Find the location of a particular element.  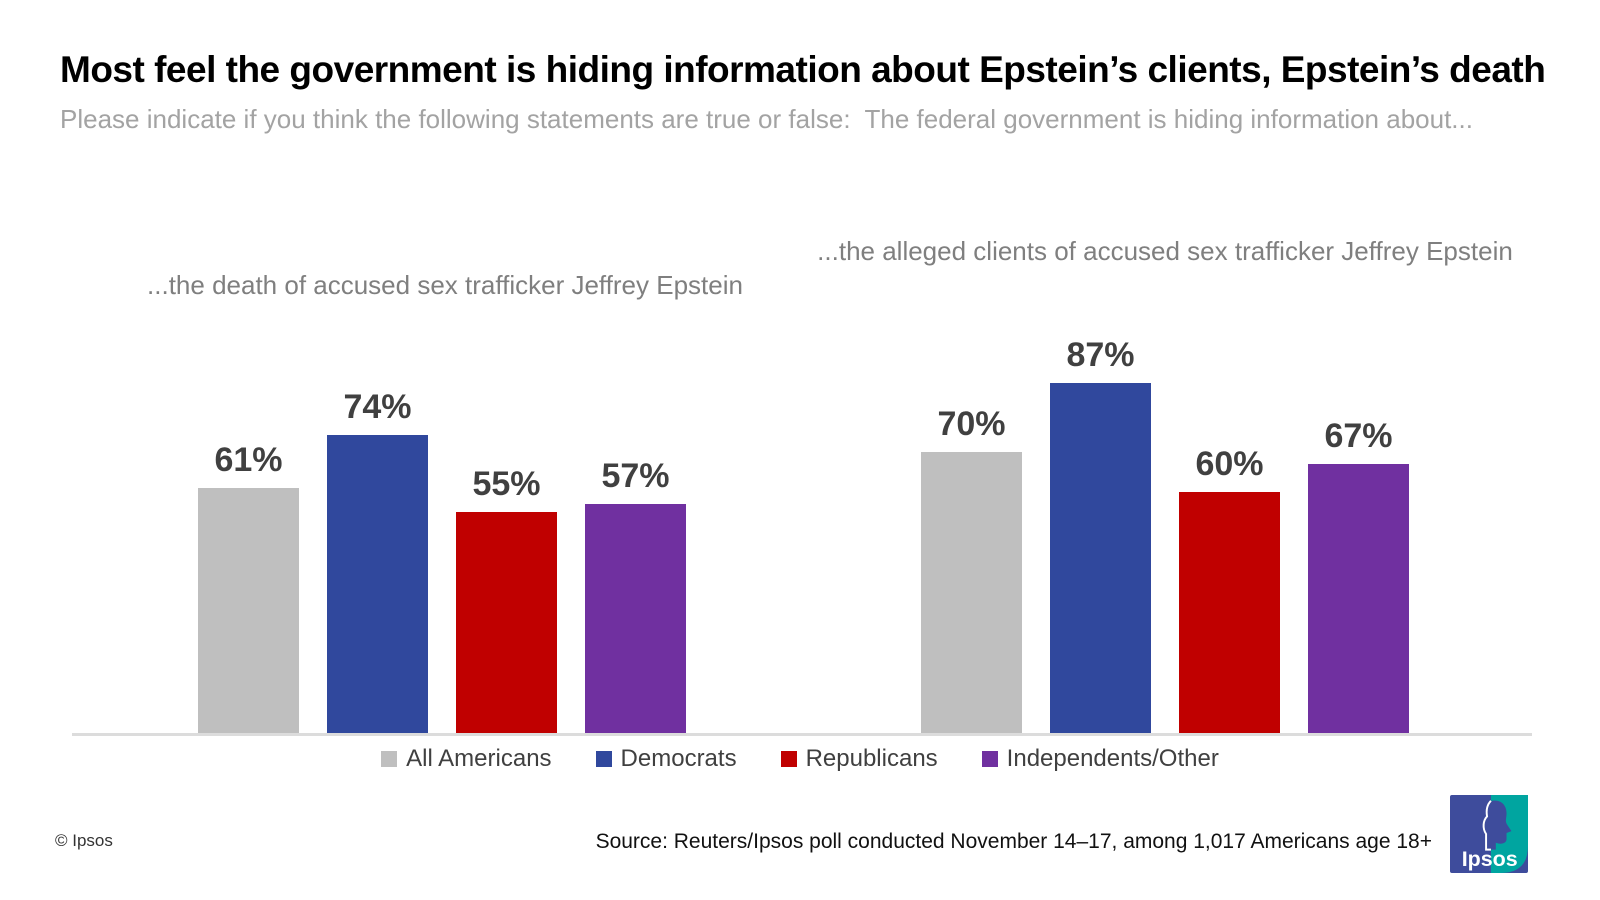

legend-label: Republicans is located at coordinates (871, 758).